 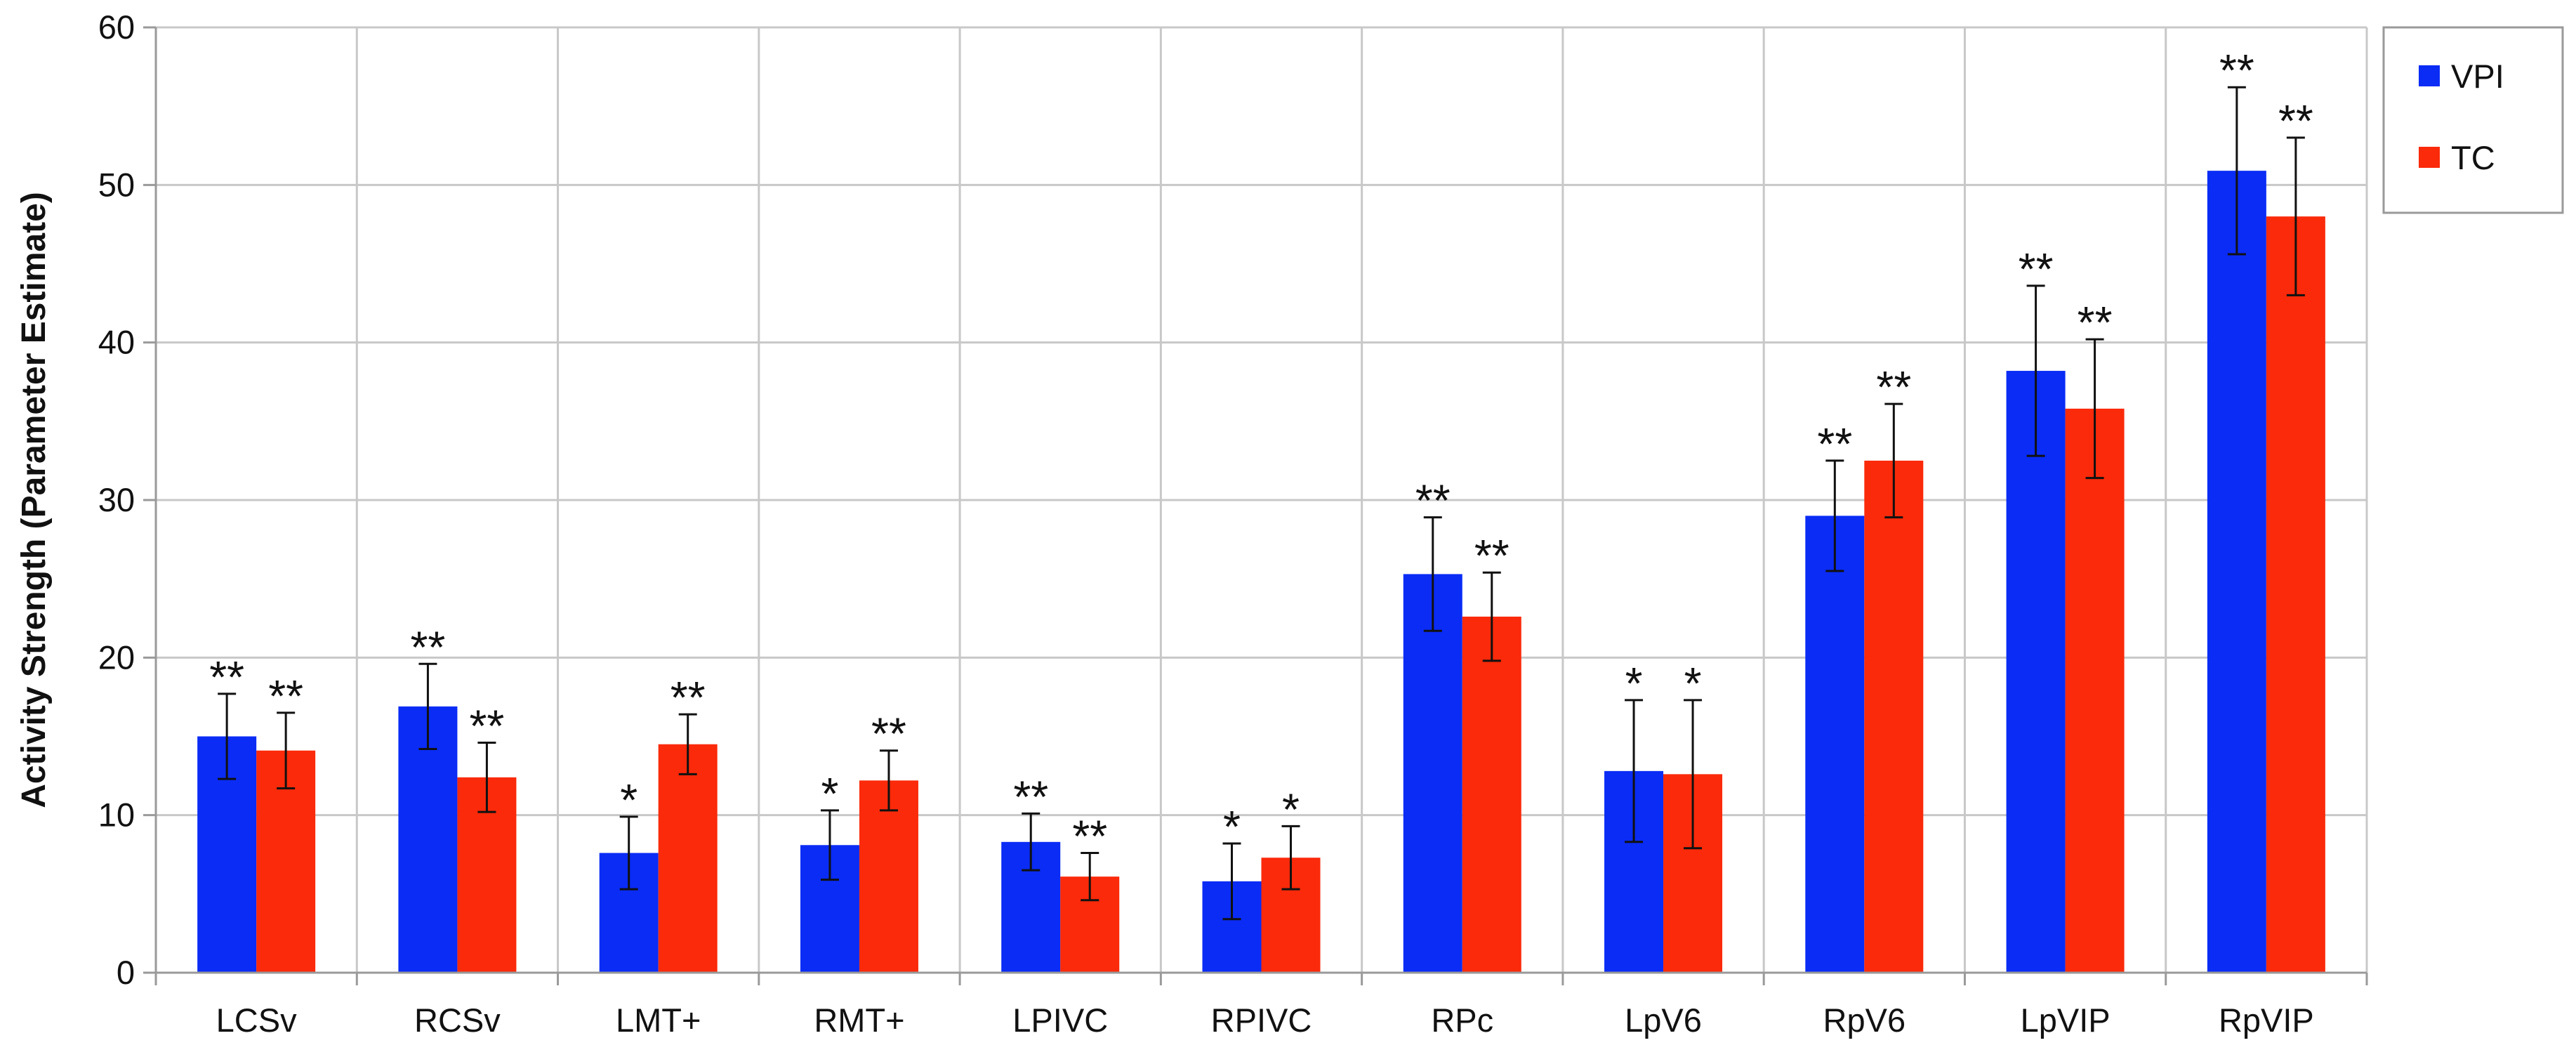 What do you see at coordinates (2473, 157) in the screenshot?
I see `legend-label-tc: TC` at bounding box center [2473, 157].